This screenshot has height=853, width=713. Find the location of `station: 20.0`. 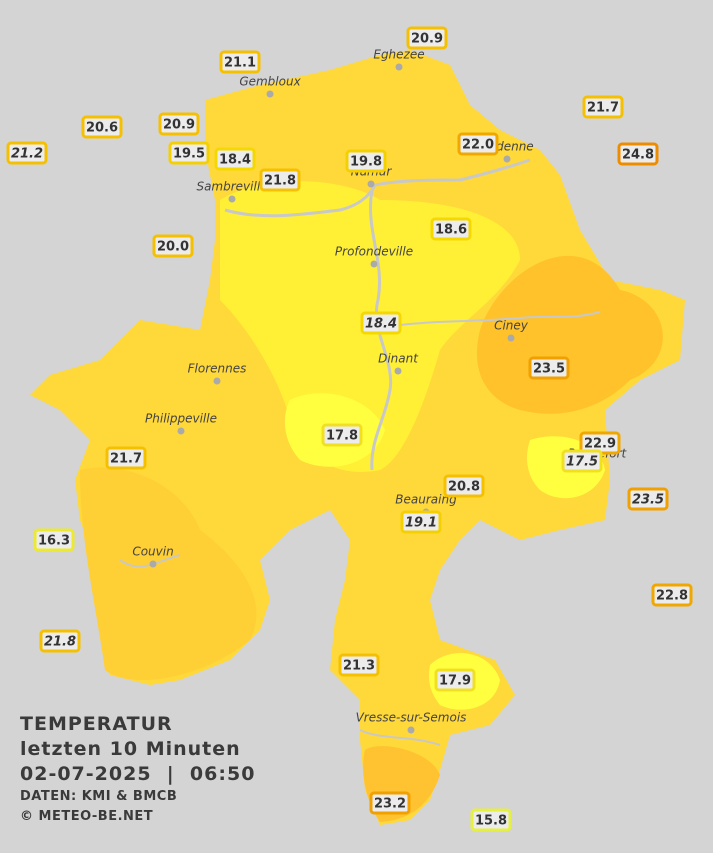

station: 20.0 is located at coordinates (173, 246).